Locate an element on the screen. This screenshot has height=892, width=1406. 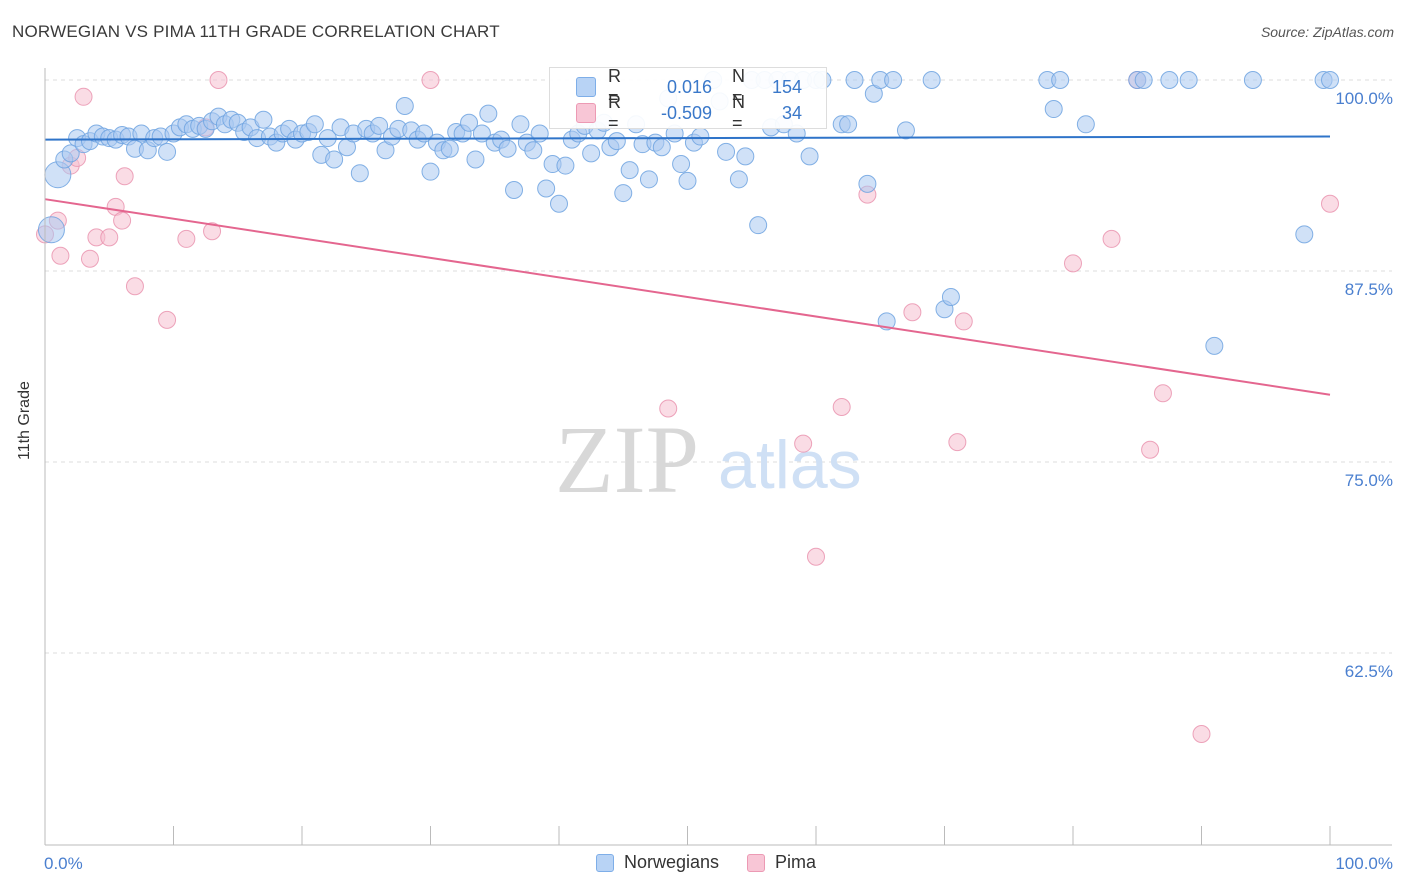
norwegian-trend-line is located at coordinates (687, 138).